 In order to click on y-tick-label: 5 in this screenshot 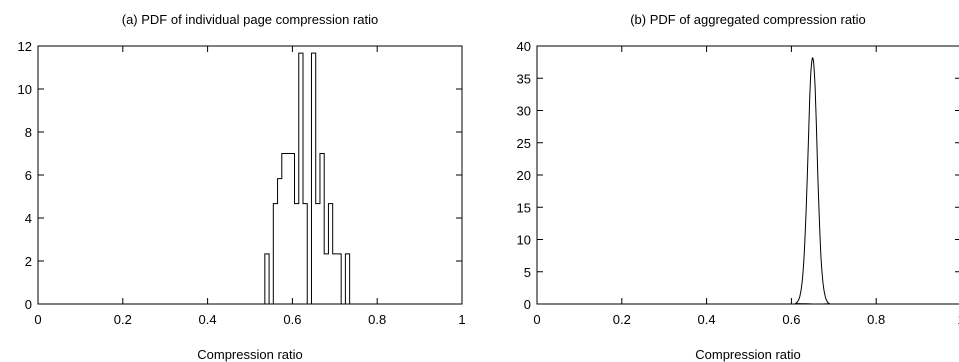, I will do `click(527, 272)`.